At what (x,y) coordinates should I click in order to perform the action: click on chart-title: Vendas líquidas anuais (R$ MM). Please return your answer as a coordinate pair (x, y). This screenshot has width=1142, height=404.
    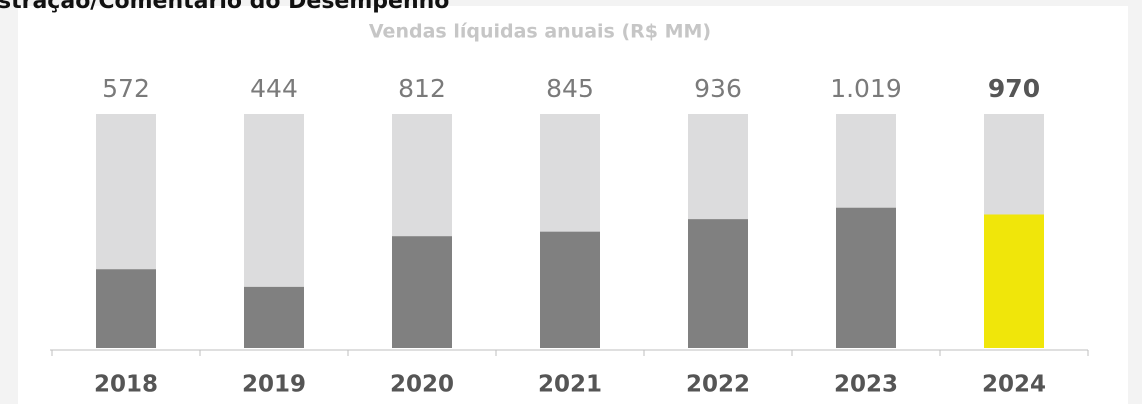
    Looking at the image, I should click on (540, 32).